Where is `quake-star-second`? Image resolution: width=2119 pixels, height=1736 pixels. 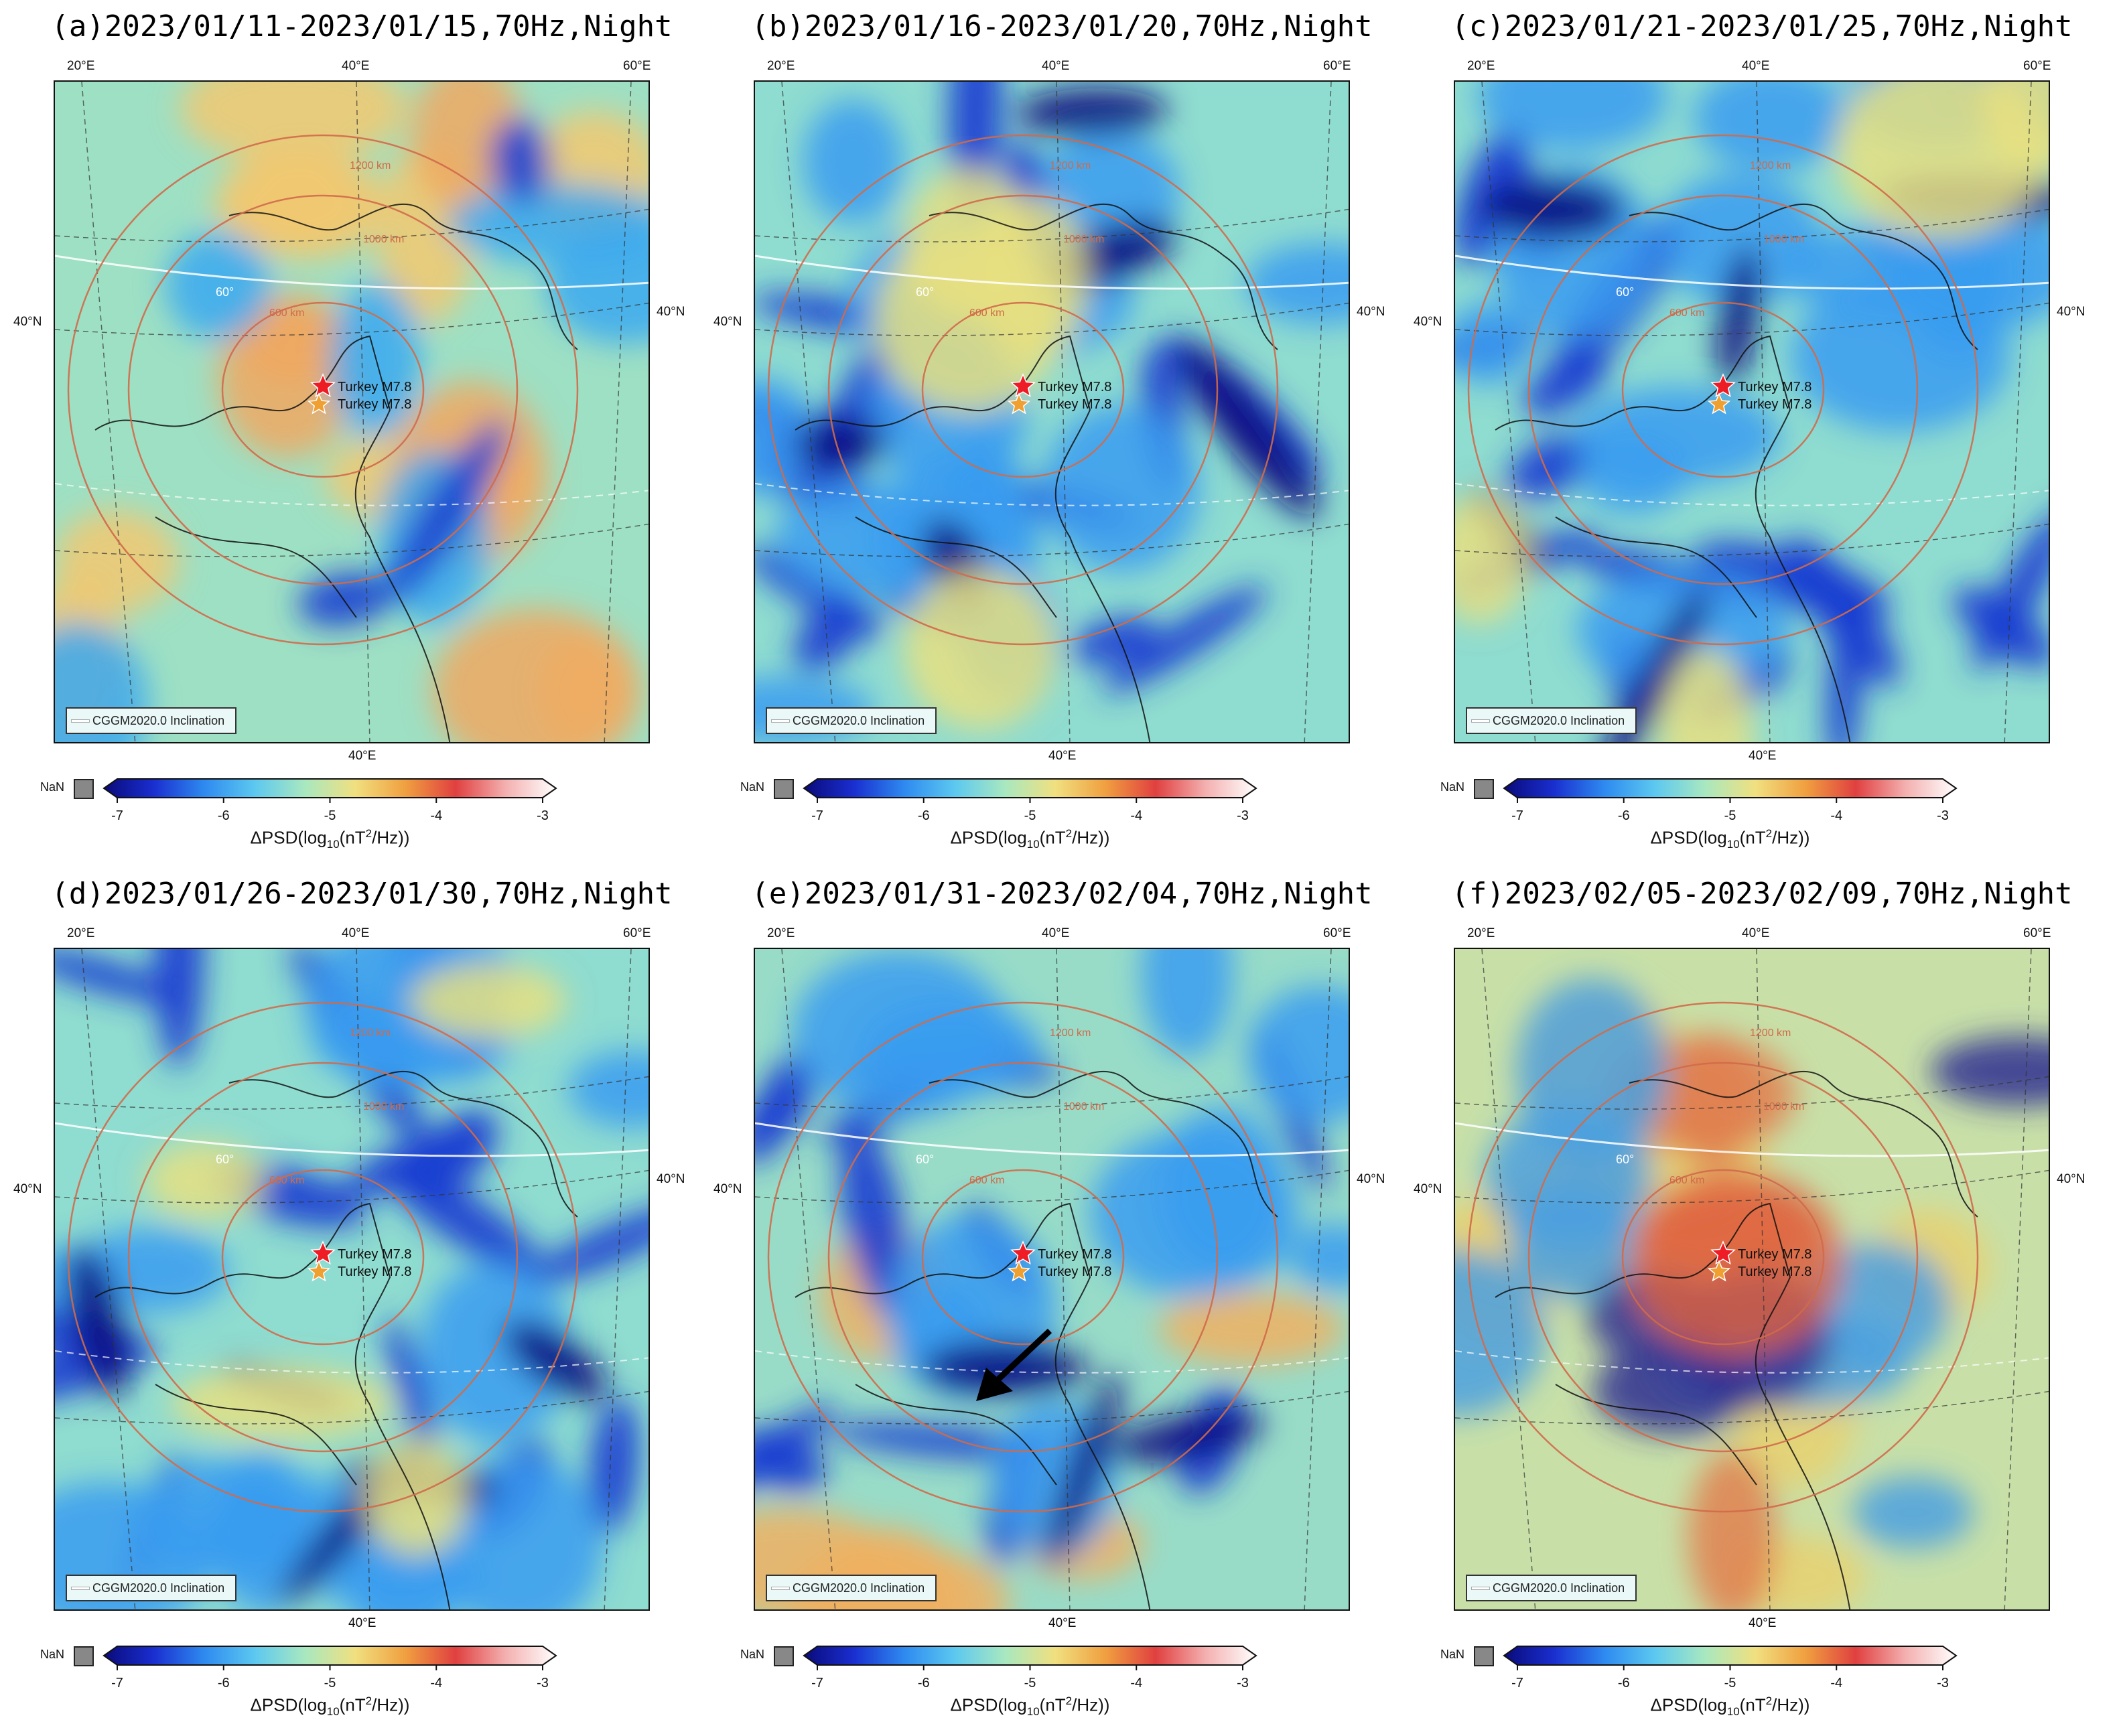 quake-star-second is located at coordinates (1019, 1271).